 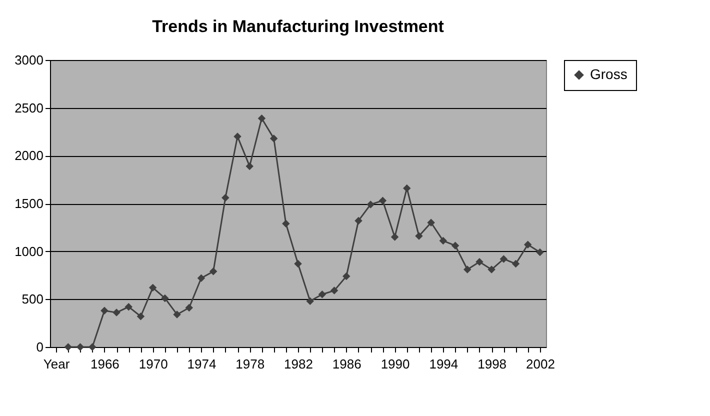 What do you see at coordinates (492, 364) in the screenshot?
I see `x-tick-label: 1998` at bounding box center [492, 364].